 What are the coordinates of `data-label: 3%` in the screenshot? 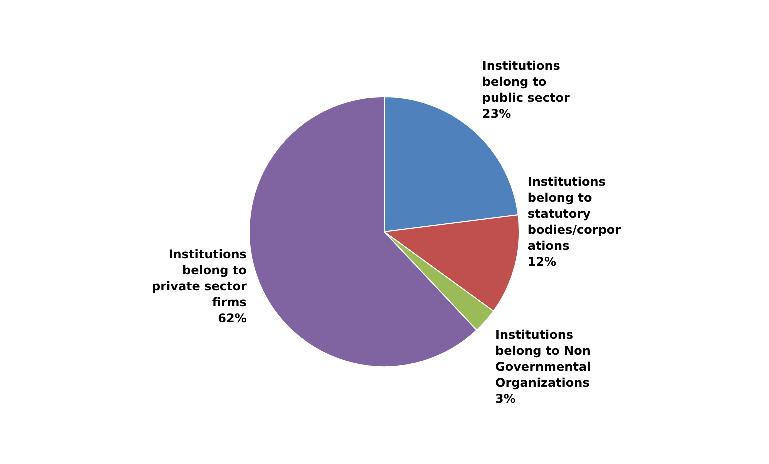 It's located at (506, 399).